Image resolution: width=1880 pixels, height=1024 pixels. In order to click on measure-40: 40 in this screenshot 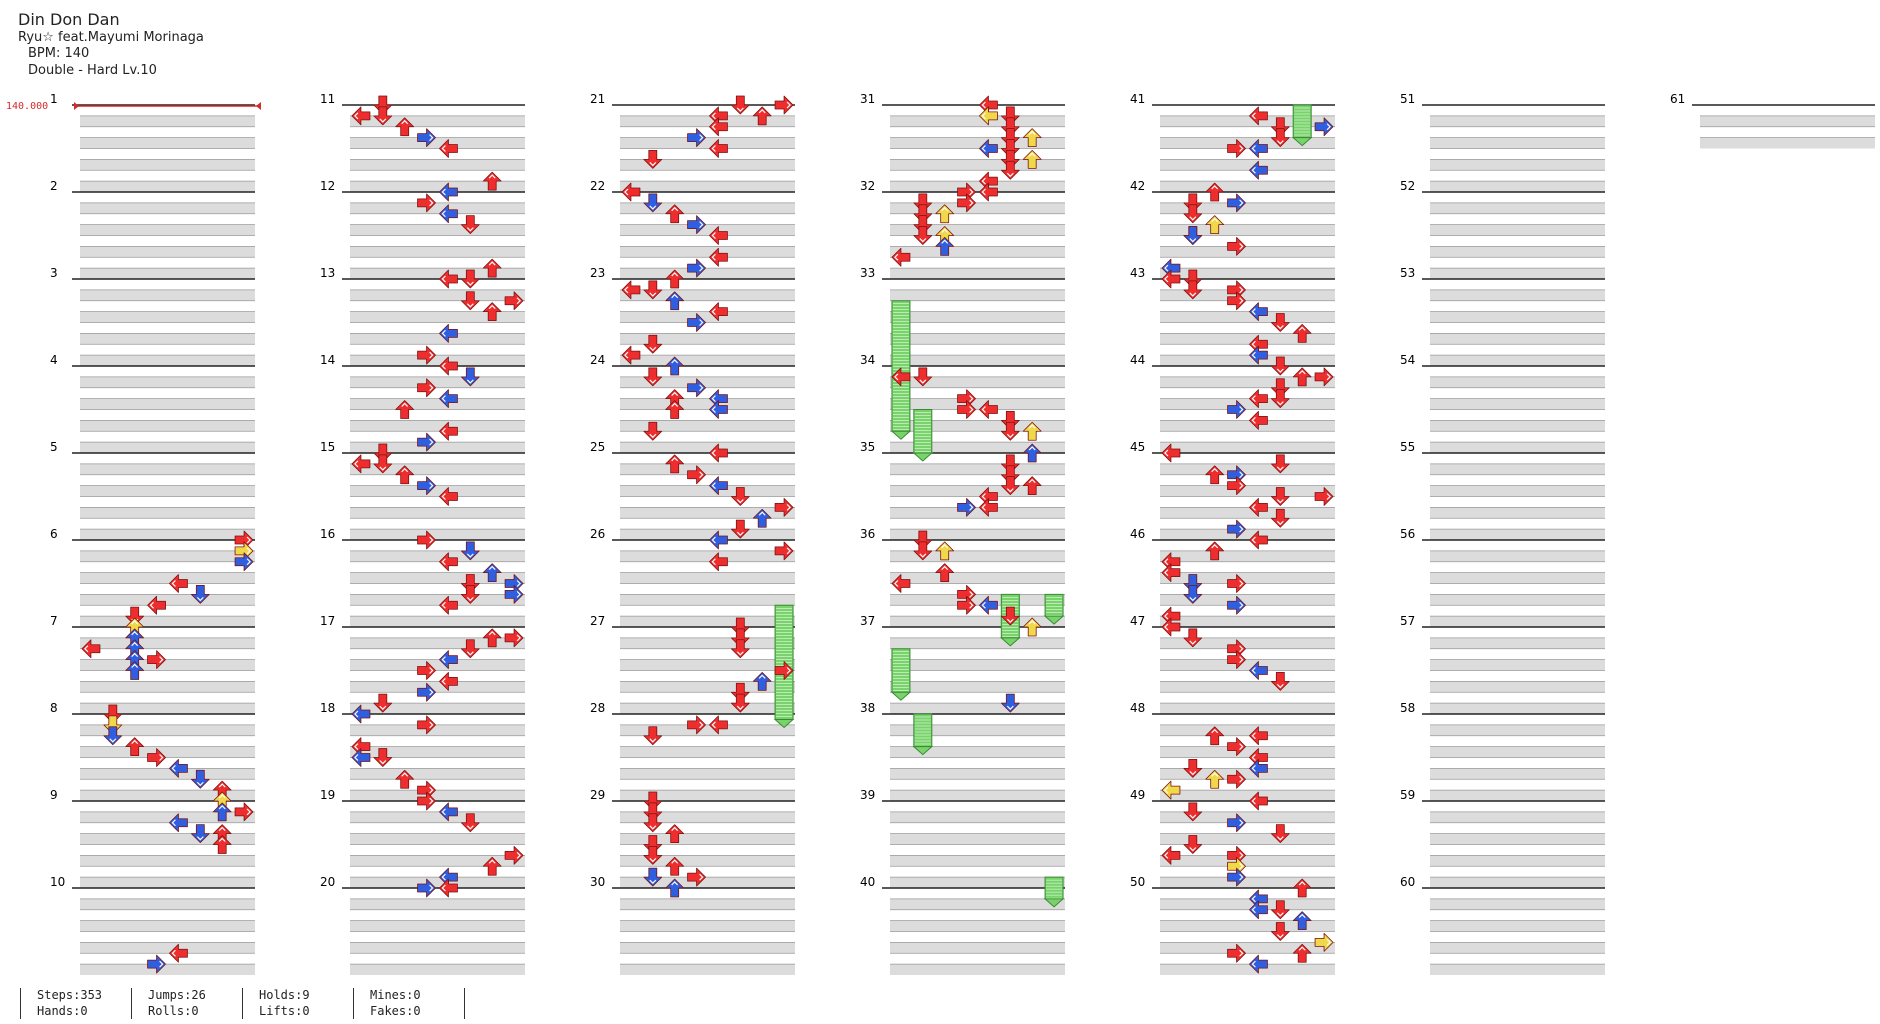, I will do `click(962, 925)`.